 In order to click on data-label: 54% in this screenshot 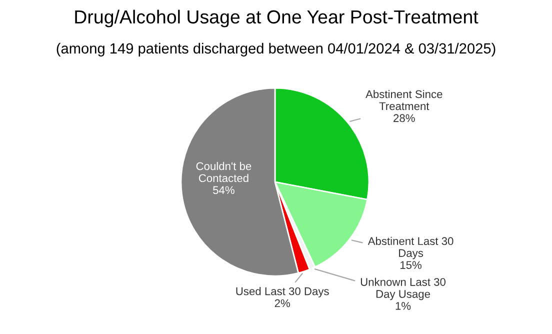, I will do `click(223, 190)`.